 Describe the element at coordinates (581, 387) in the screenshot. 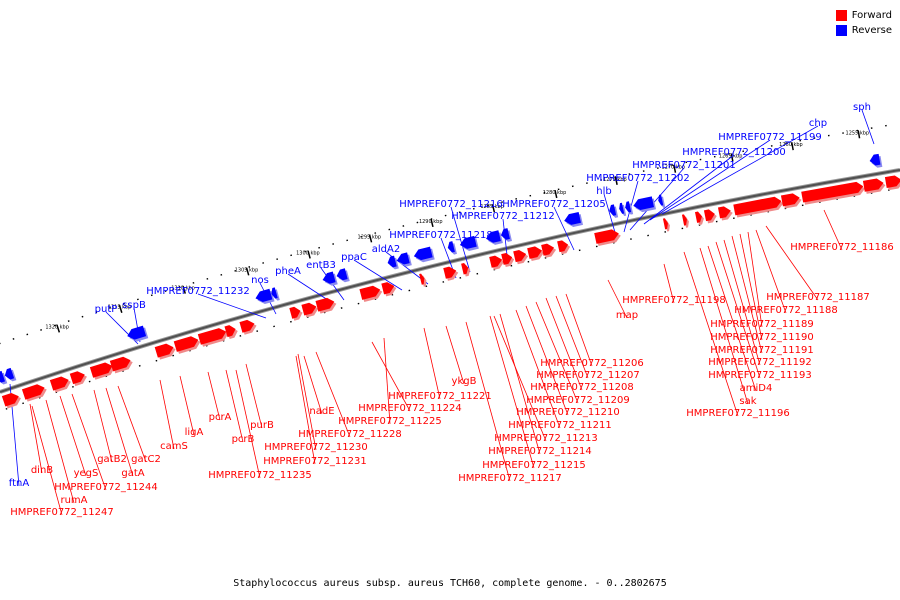

I see `gene-label-hmpref0772-11208: HMPREF0772_11208` at that location.